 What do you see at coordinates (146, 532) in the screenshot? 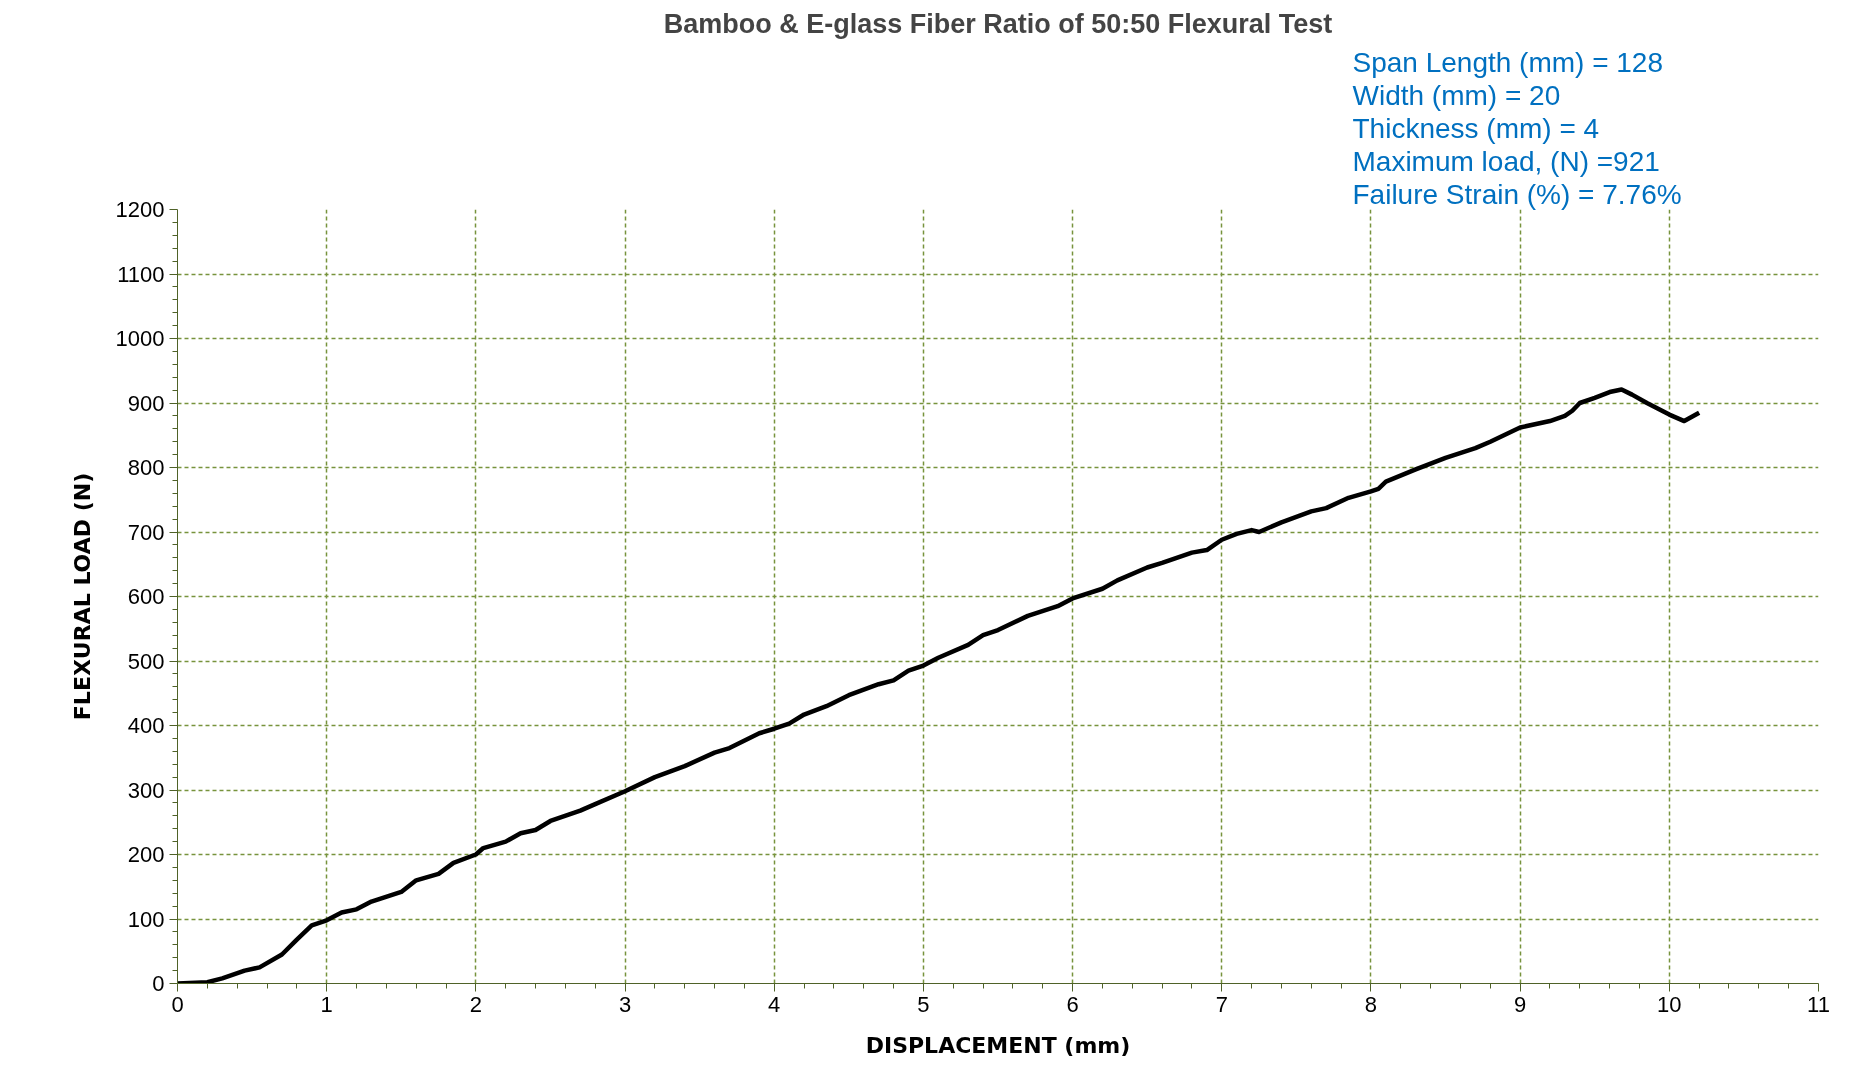
I see `y-tick-label: 700` at bounding box center [146, 532].